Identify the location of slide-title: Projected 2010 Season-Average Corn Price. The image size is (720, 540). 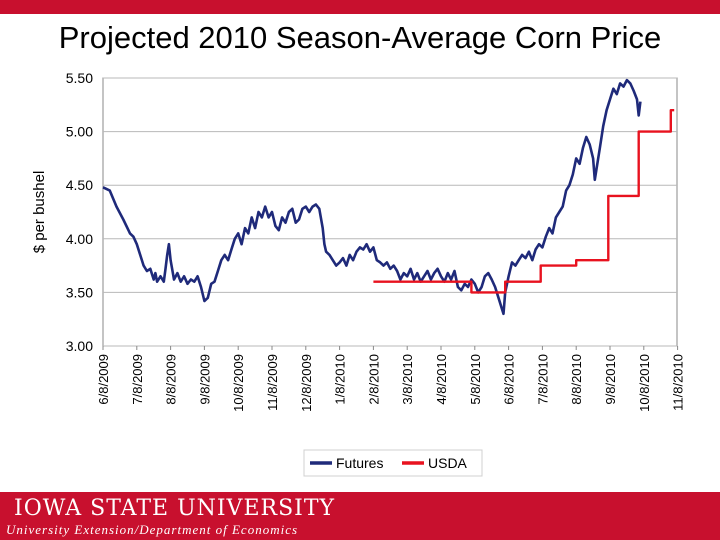
(360, 37).